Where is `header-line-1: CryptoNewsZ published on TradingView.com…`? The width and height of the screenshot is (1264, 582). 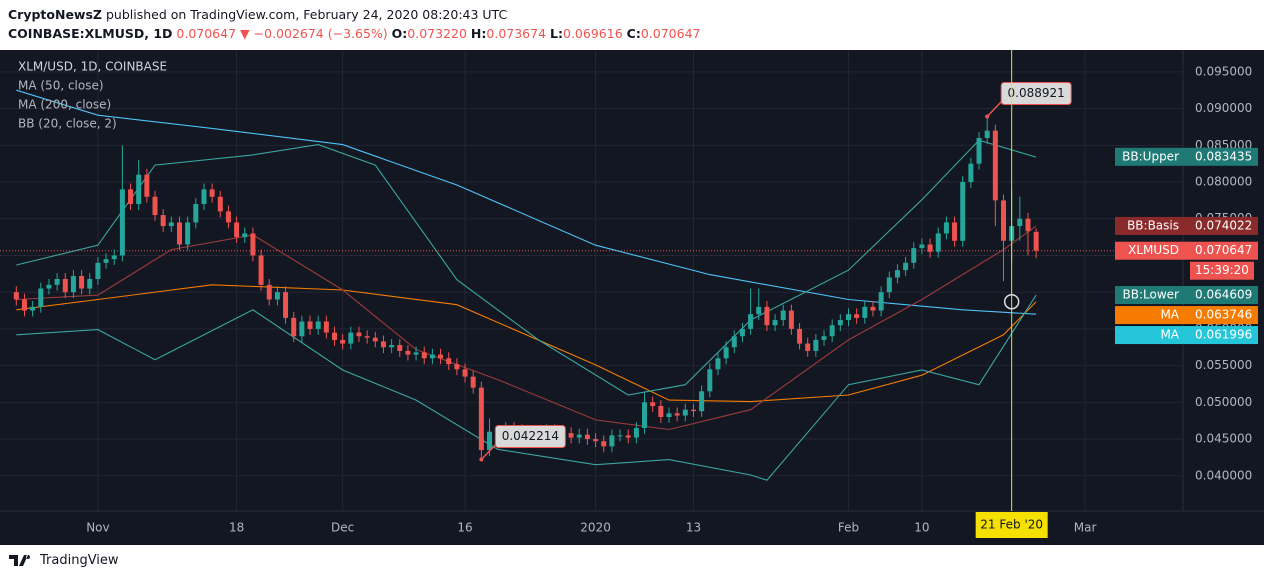 header-line-1: CryptoNewsZ published on TradingView.com… is located at coordinates (354, 14).